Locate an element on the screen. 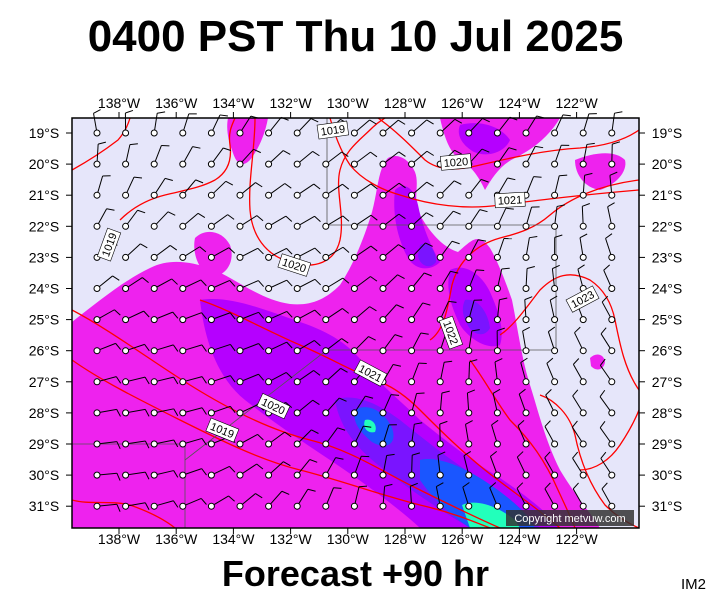  lat-label-left: 31°S is located at coordinates (44, 506).